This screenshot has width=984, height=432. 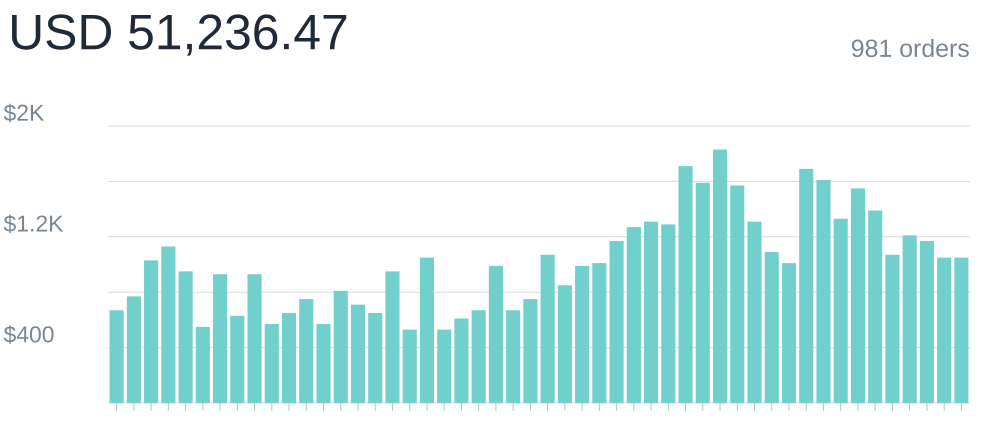 I want to click on y-tick-label: $1.2K, so click(x=34, y=224).